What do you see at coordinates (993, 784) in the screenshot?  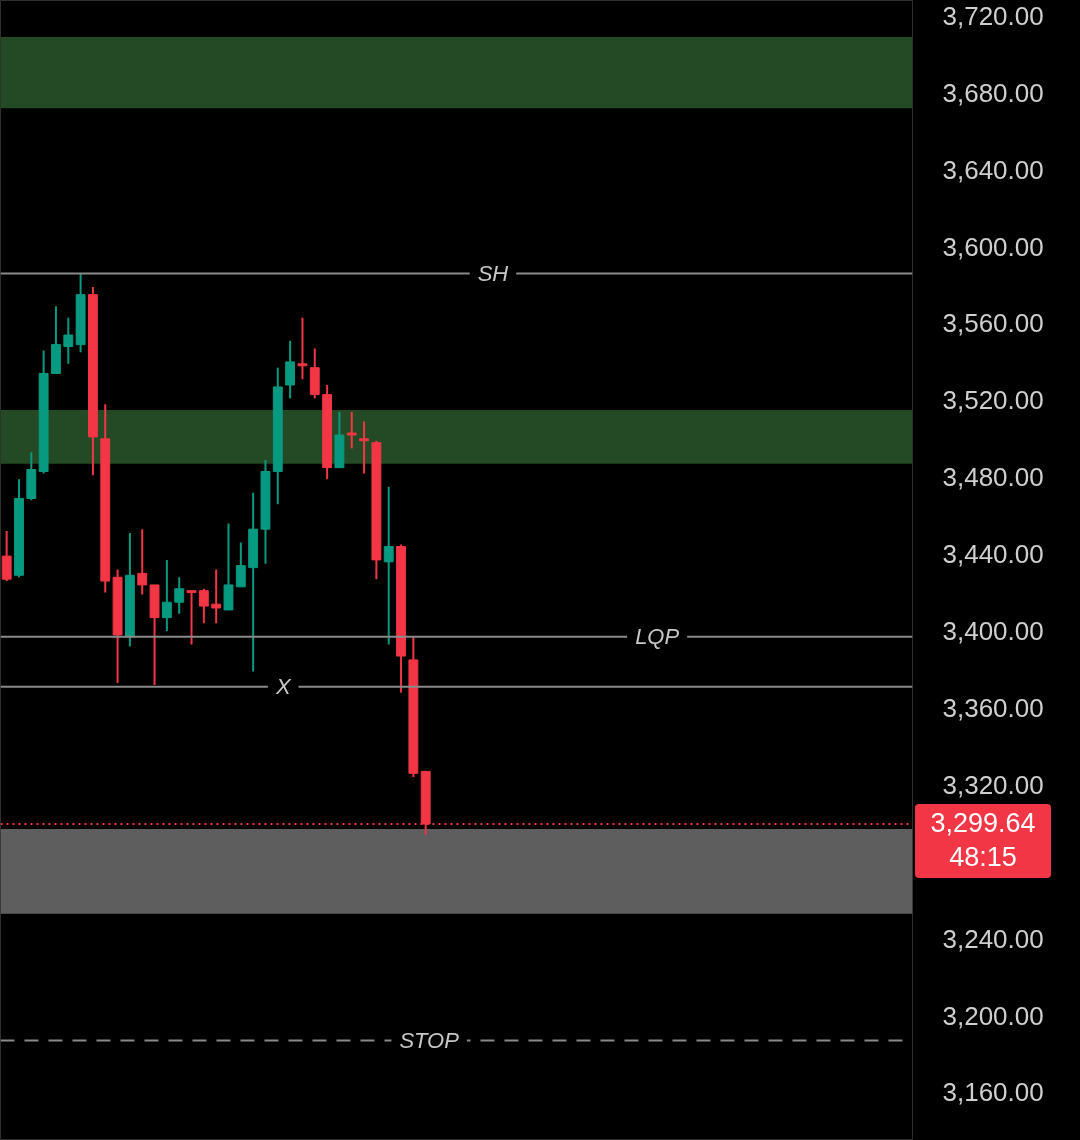 I see `y-tick-label: 3,320.00` at bounding box center [993, 784].